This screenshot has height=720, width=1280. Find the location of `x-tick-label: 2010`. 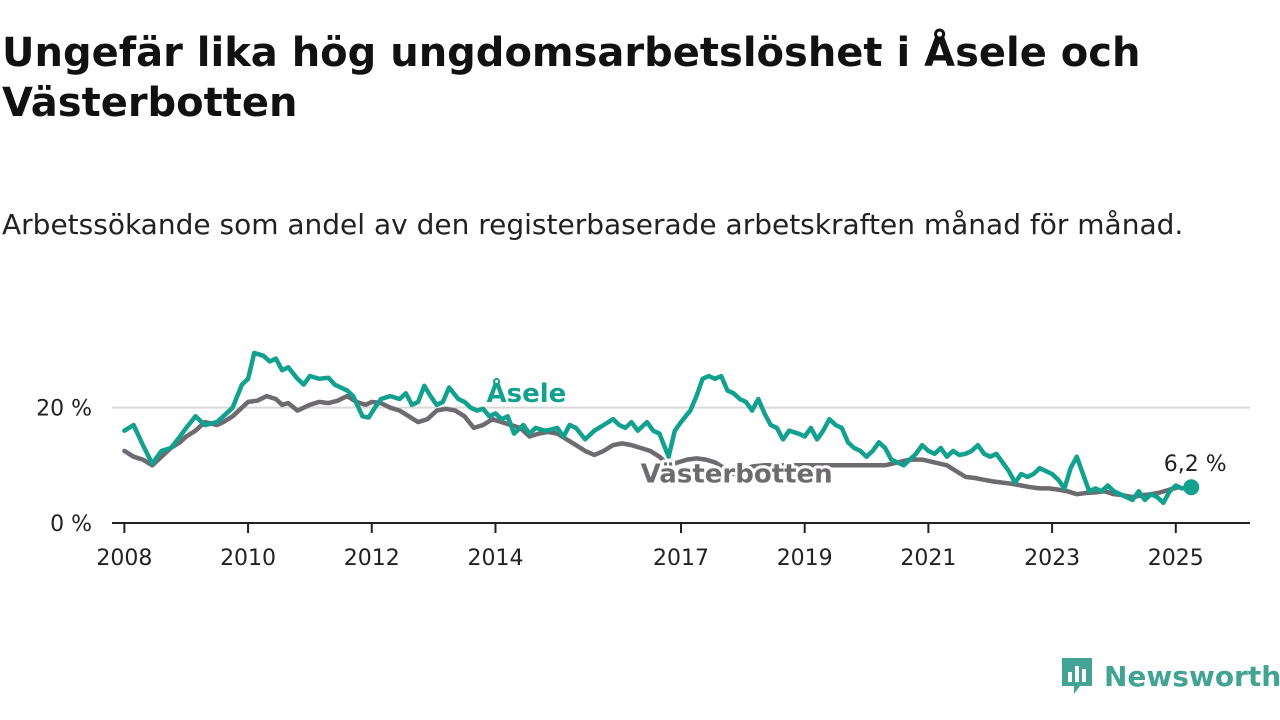

x-tick-label: 2010 is located at coordinates (248, 558).